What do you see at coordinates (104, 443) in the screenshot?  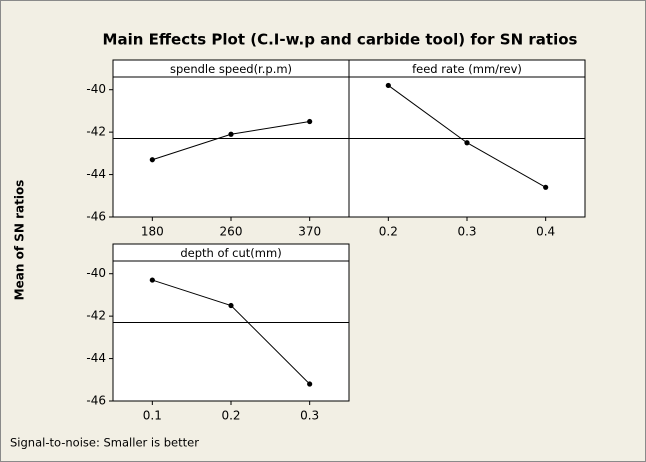 I see `footnote: Signal-to-noise: Smaller is better` at bounding box center [104, 443].